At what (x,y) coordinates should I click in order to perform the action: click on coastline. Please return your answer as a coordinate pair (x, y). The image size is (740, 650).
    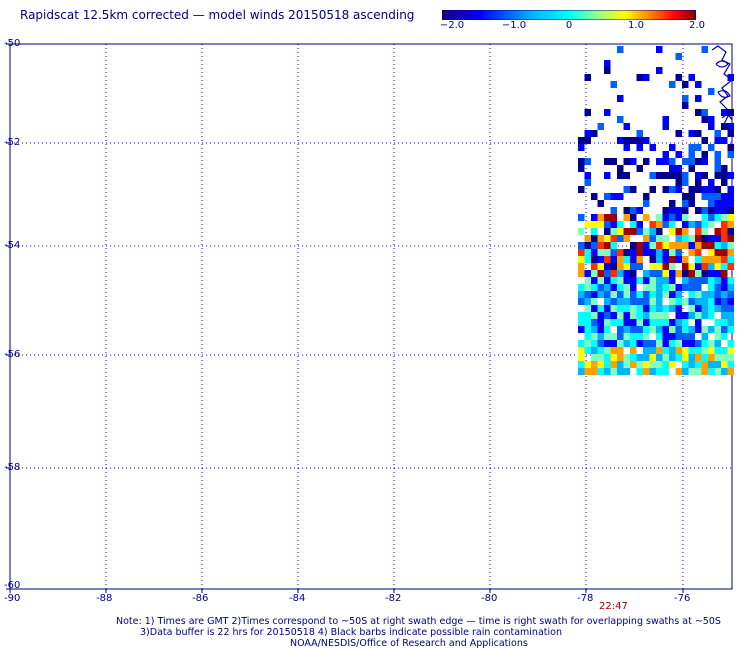
    Looking at the image, I should click on (724, 90).